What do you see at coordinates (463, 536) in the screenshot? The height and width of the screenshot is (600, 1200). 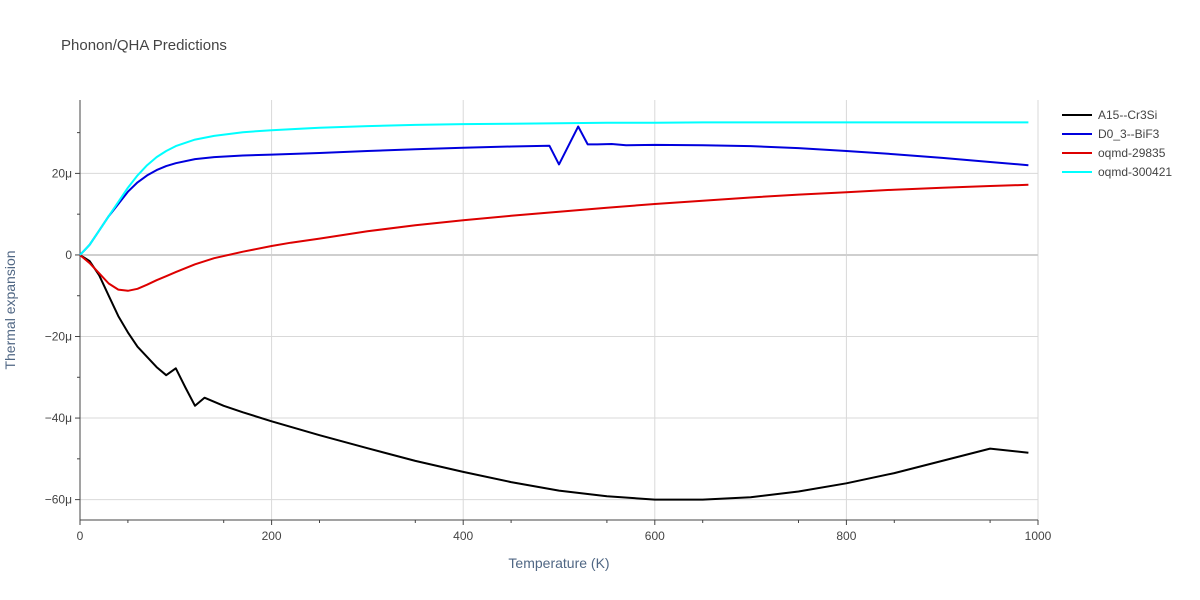 I see `x-tick-label: 400` at bounding box center [463, 536].